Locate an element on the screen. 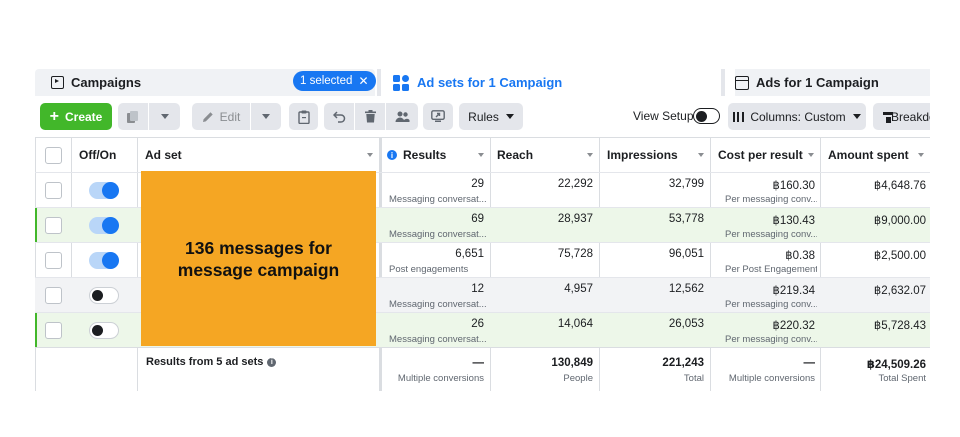 The width and height of the screenshot is (960, 437). plus-icon: + is located at coordinates (54, 116).